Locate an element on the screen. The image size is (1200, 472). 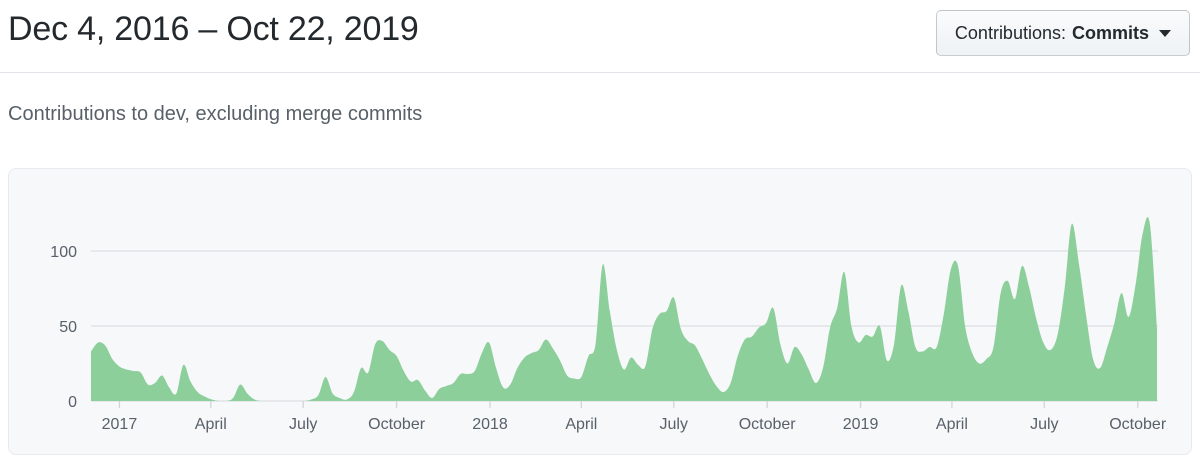
page-title: Dec 4, 2016 – Oct 22, 2019 is located at coordinates (213, 29).